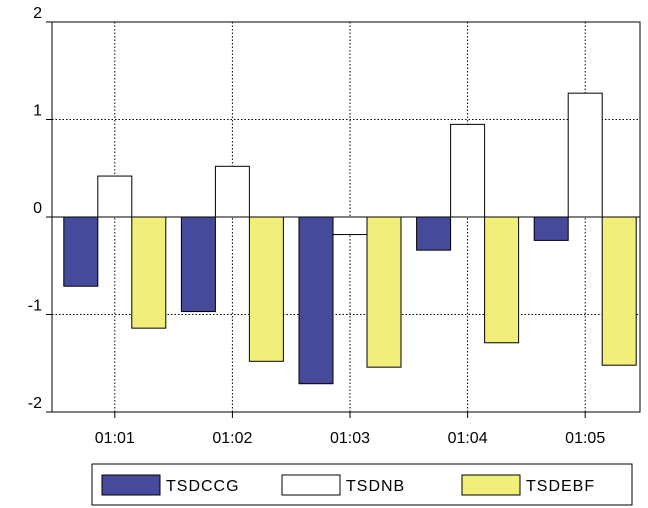 This screenshot has width=648, height=508. Describe the element at coordinates (350, 438) in the screenshot. I see `x-tick-label: 01:03` at that location.